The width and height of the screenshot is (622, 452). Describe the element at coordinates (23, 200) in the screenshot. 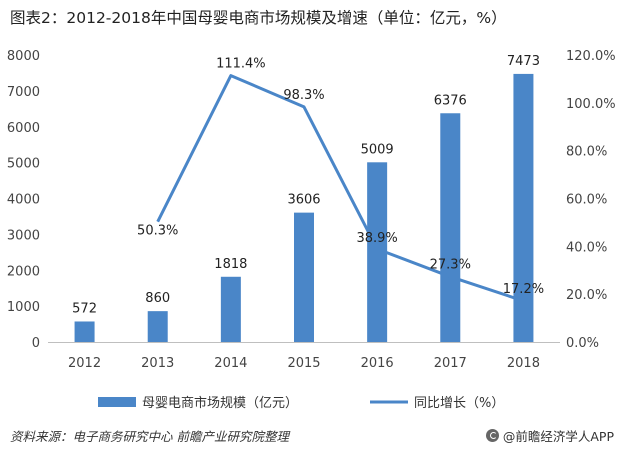

I see `y-left-tick-label: 4000` at that location.